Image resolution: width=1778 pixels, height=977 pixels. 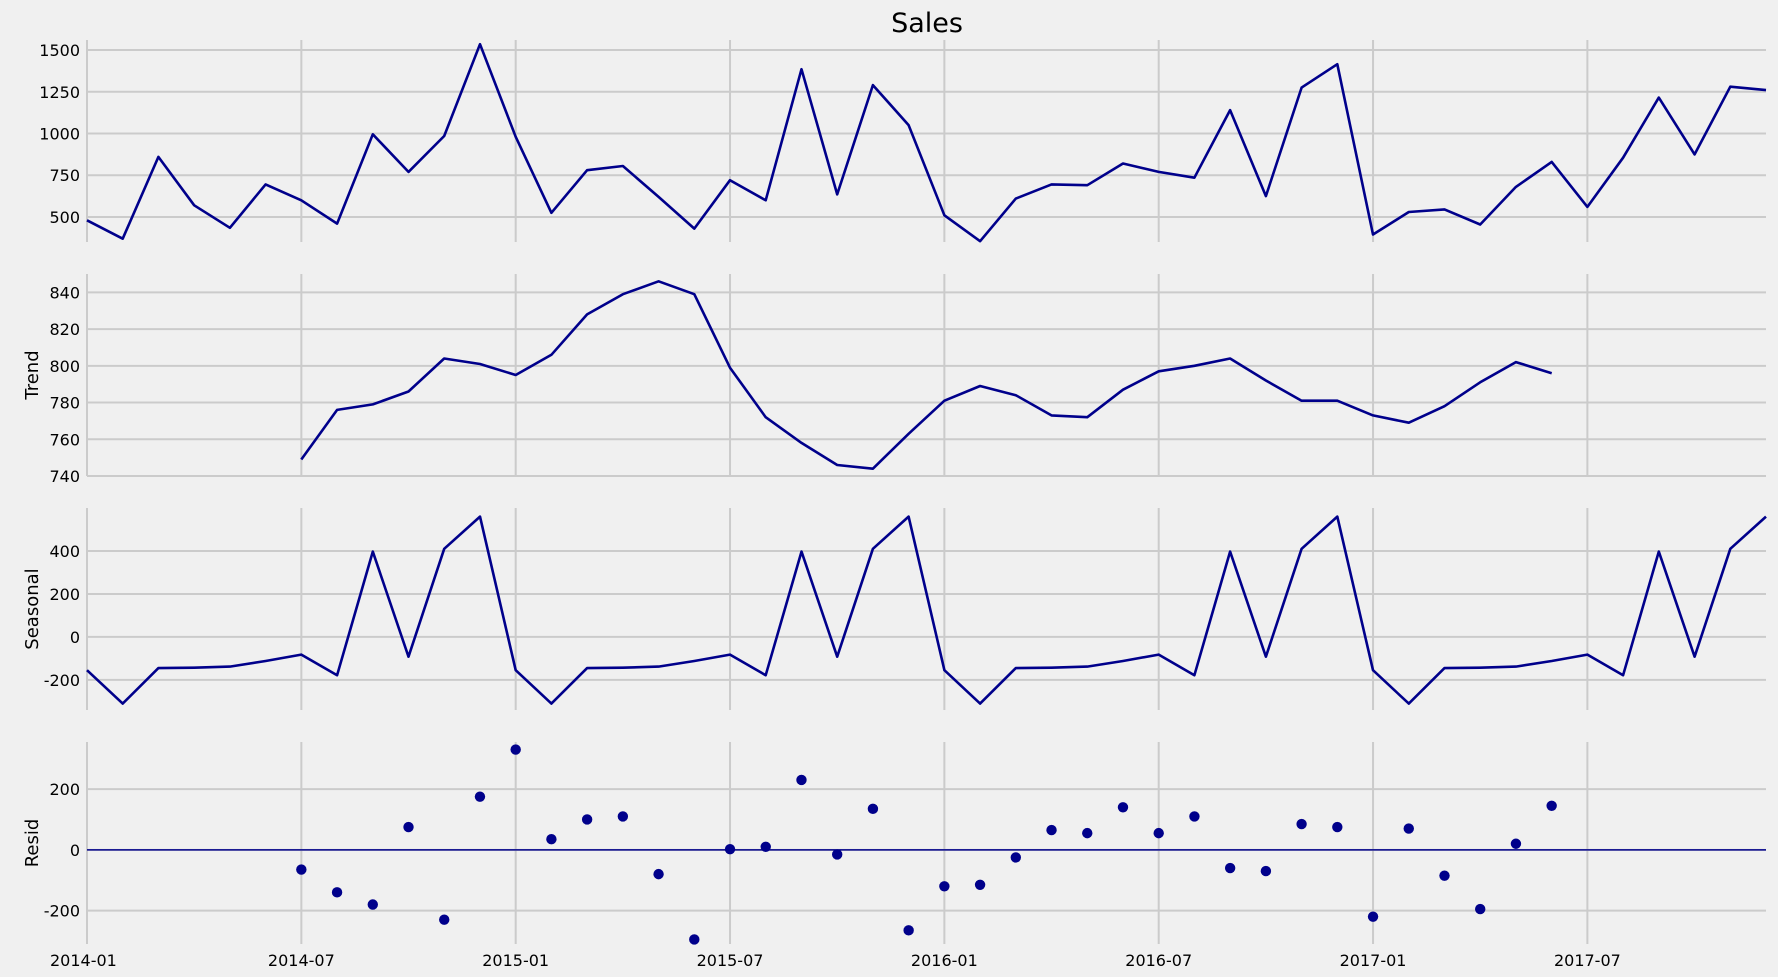 What do you see at coordinates (1373, 960) in the screenshot?
I see `x-tick-label: 2017-01` at bounding box center [1373, 960].